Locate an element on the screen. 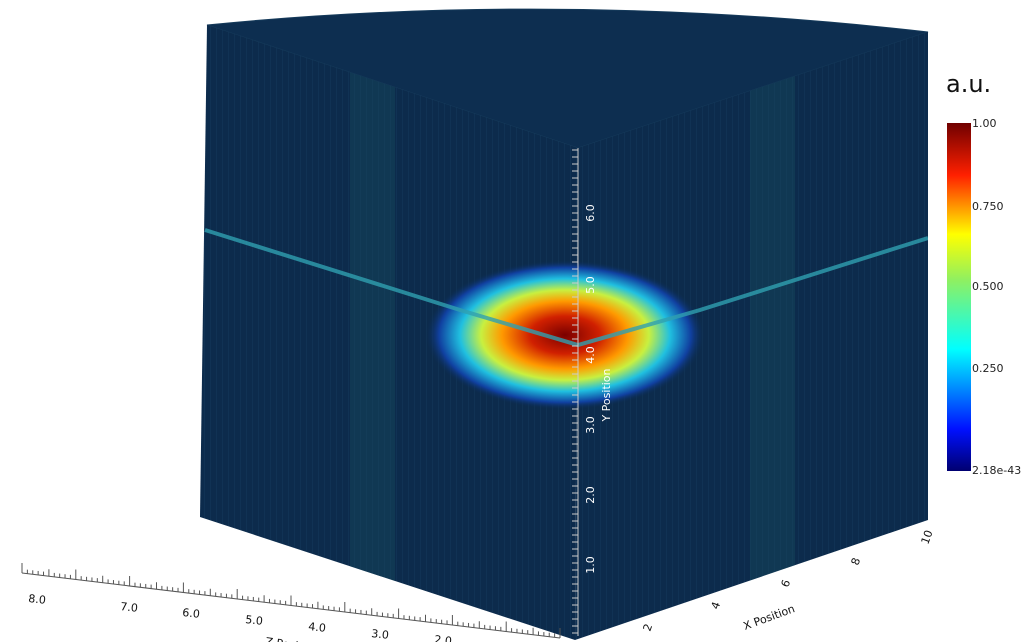 The height and width of the screenshot is (642, 1024). y-tick-label: 2.0 is located at coordinates (590, 495).